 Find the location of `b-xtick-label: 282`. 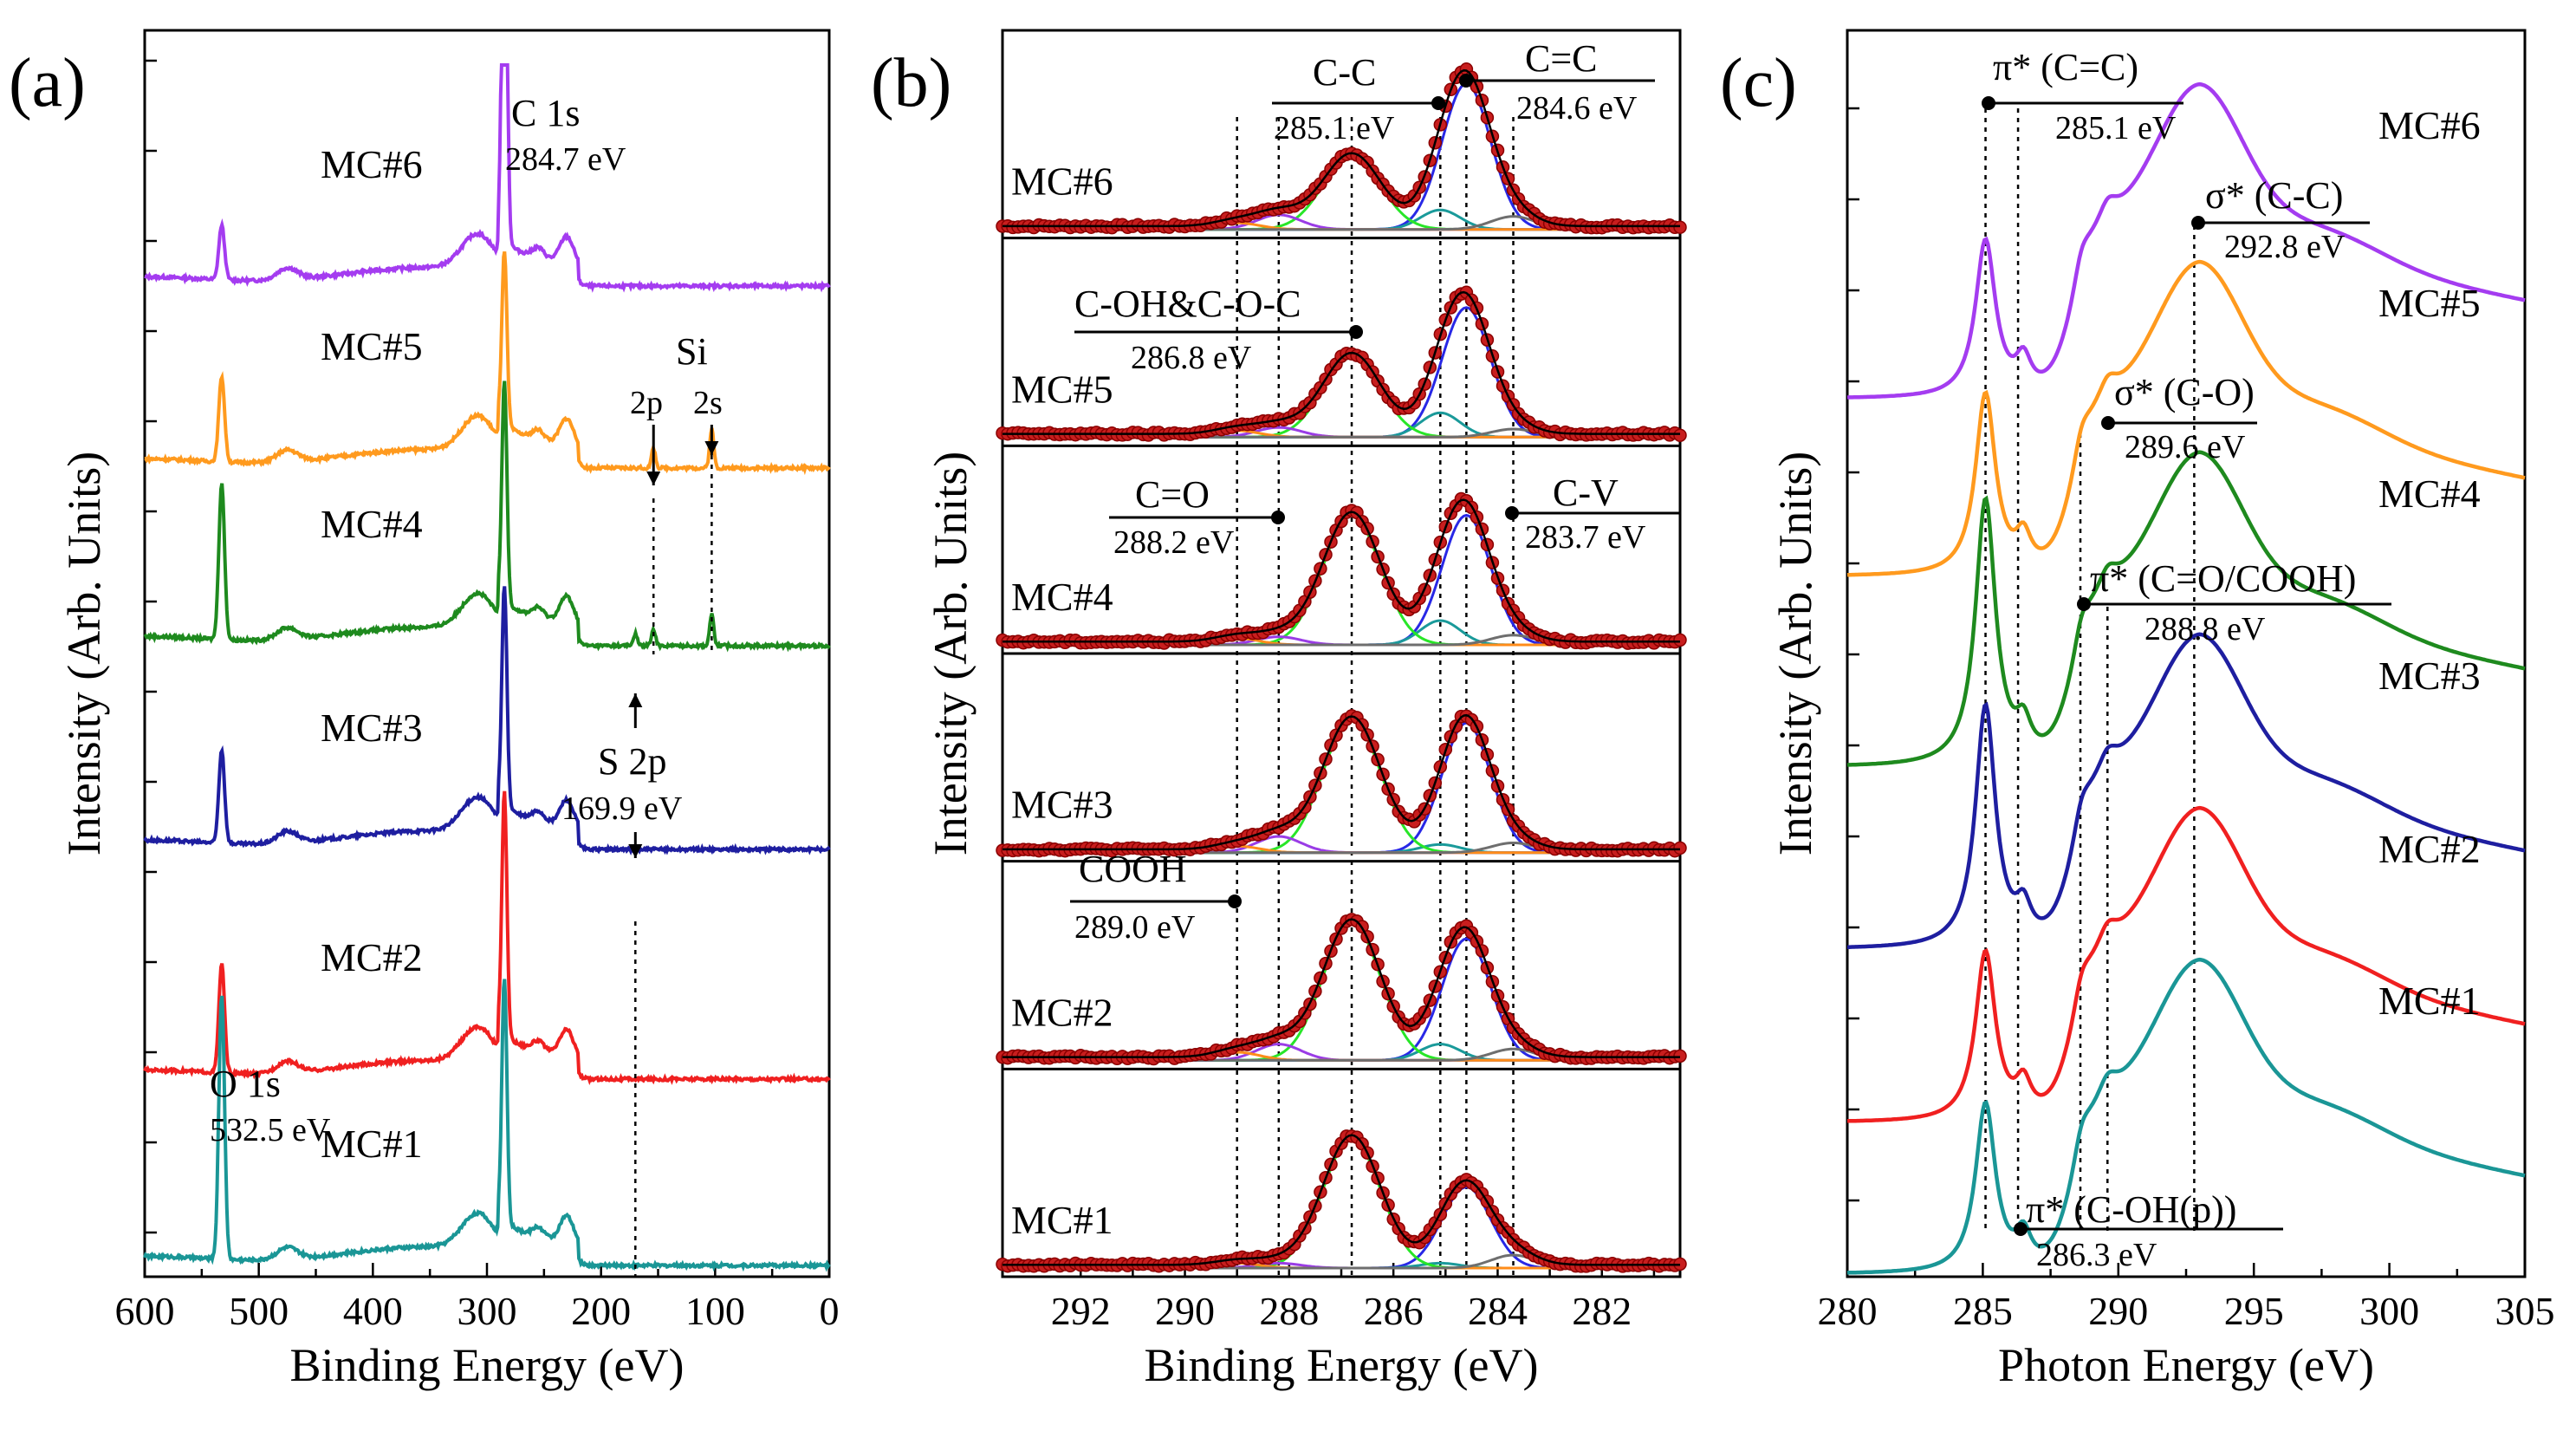

b-xtick-label: 282 is located at coordinates (1602, 1311).